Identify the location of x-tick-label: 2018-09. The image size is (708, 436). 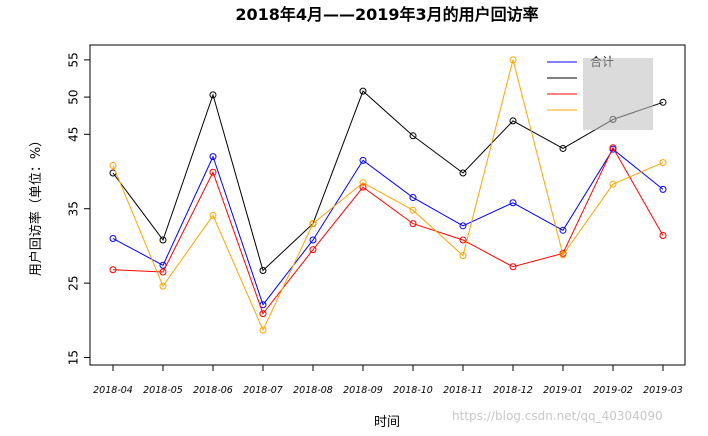
(363, 390).